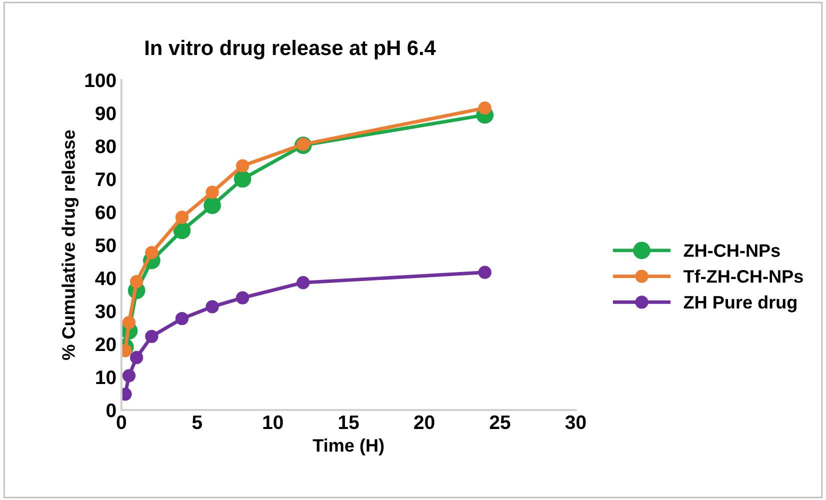 The image size is (826, 500). Describe the element at coordinates (348, 423) in the screenshot. I see `x-tick-label: 15` at that location.